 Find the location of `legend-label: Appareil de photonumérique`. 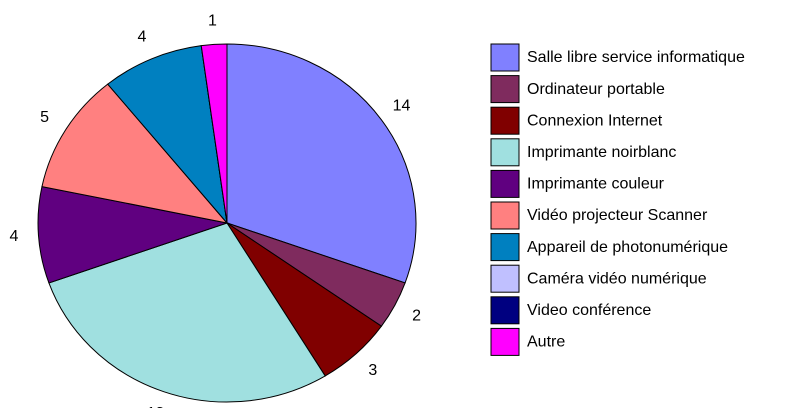

legend-label: Appareil de photonumérique is located at coordinates (627, 247).